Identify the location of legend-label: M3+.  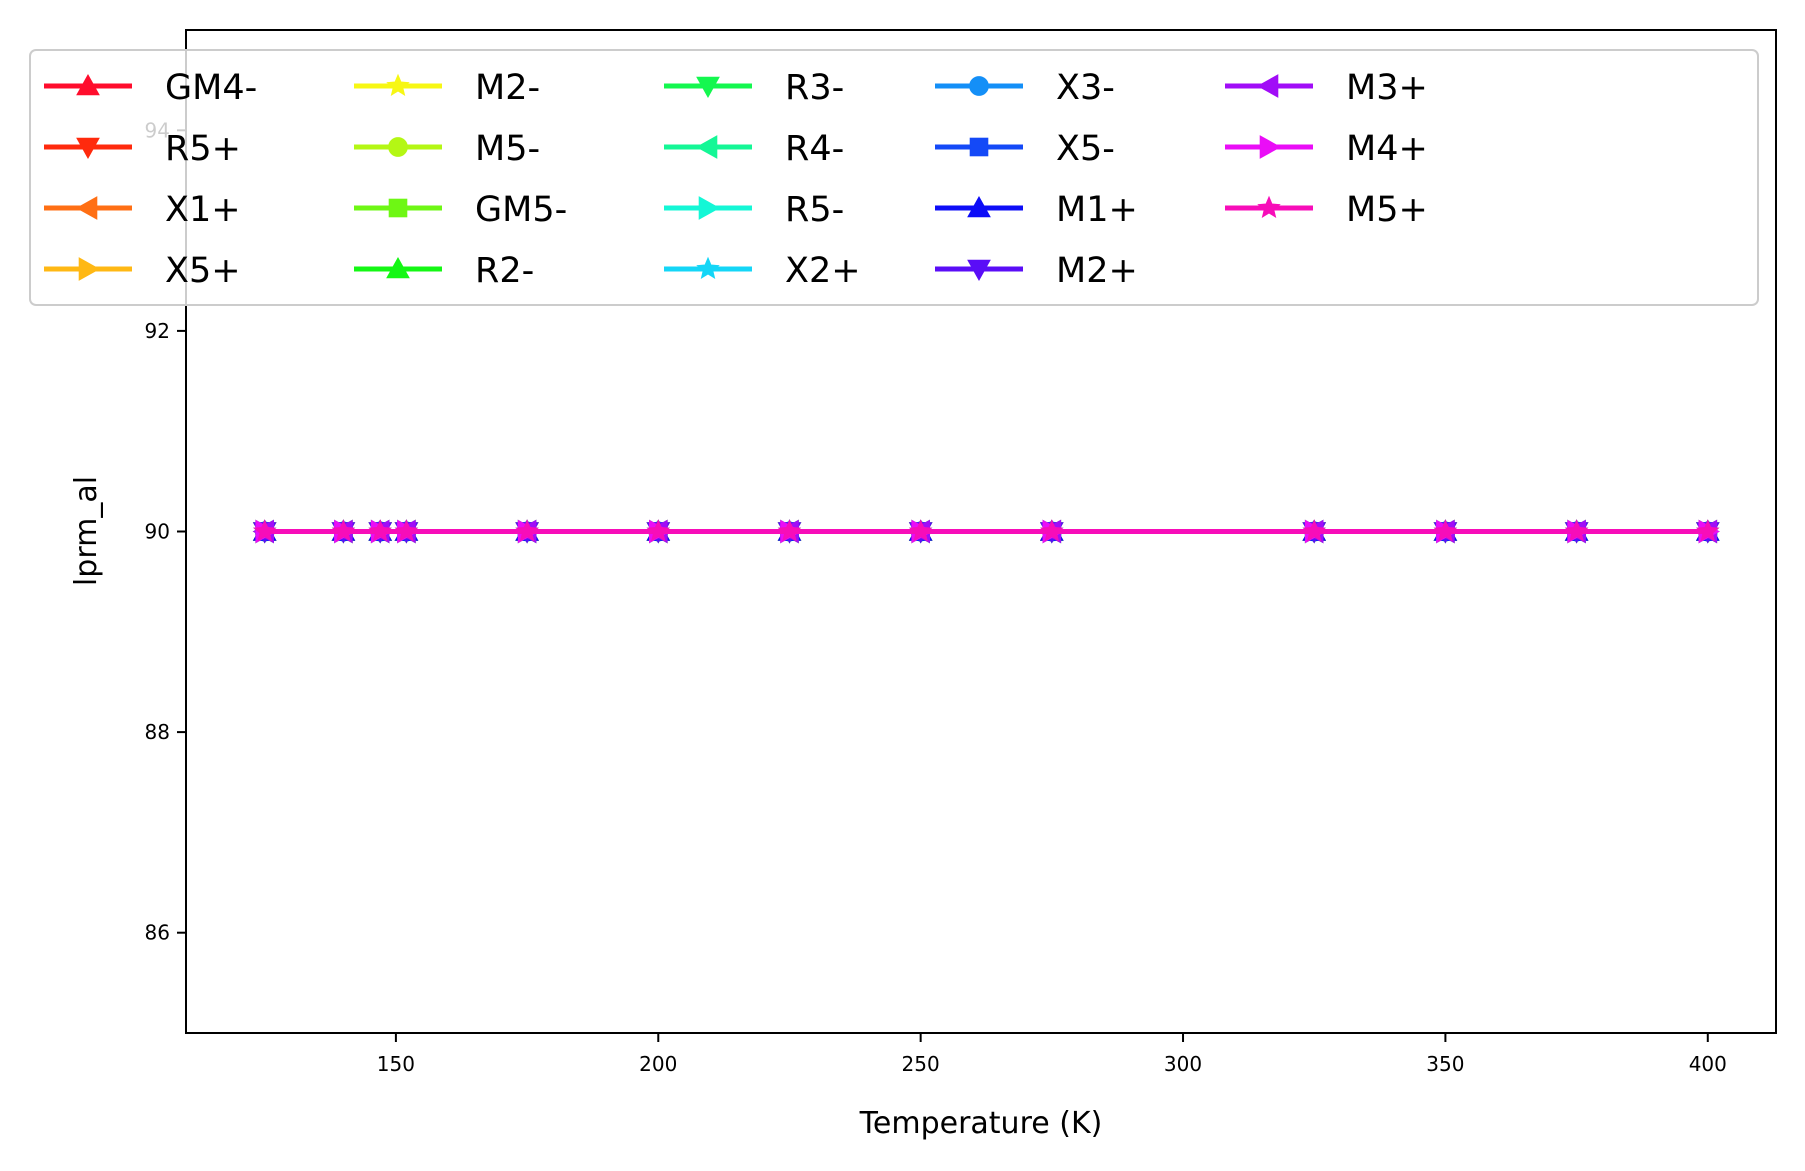
(1387, 88).